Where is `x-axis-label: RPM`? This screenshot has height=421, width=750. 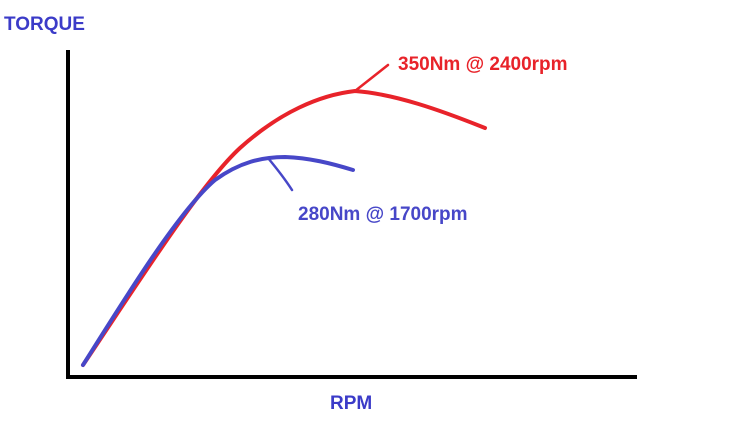 x-axis-label: RPM is located at coordinates (351, 403).